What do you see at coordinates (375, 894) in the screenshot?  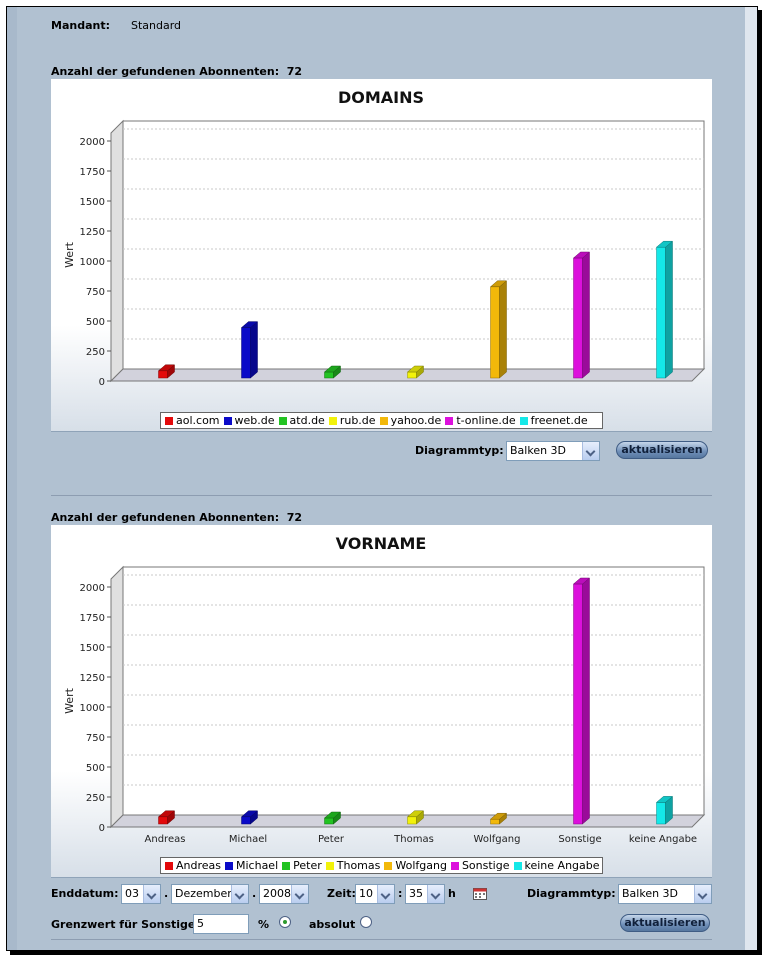 I see `hour-select: 10` at bounding box center [375, 894].